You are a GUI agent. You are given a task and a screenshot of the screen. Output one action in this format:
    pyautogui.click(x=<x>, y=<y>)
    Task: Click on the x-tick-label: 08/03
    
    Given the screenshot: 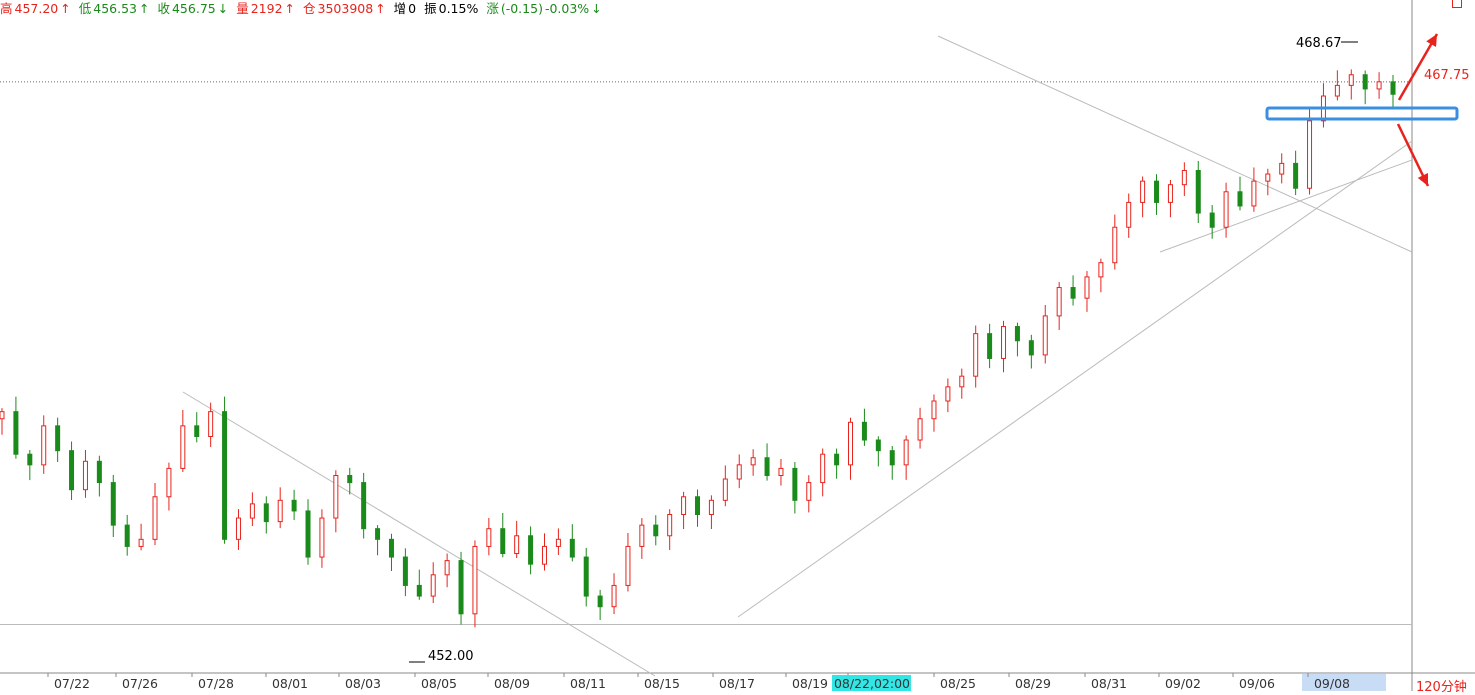 What is the action you would take?
    pyautogui.click(x=363, y=683)
    